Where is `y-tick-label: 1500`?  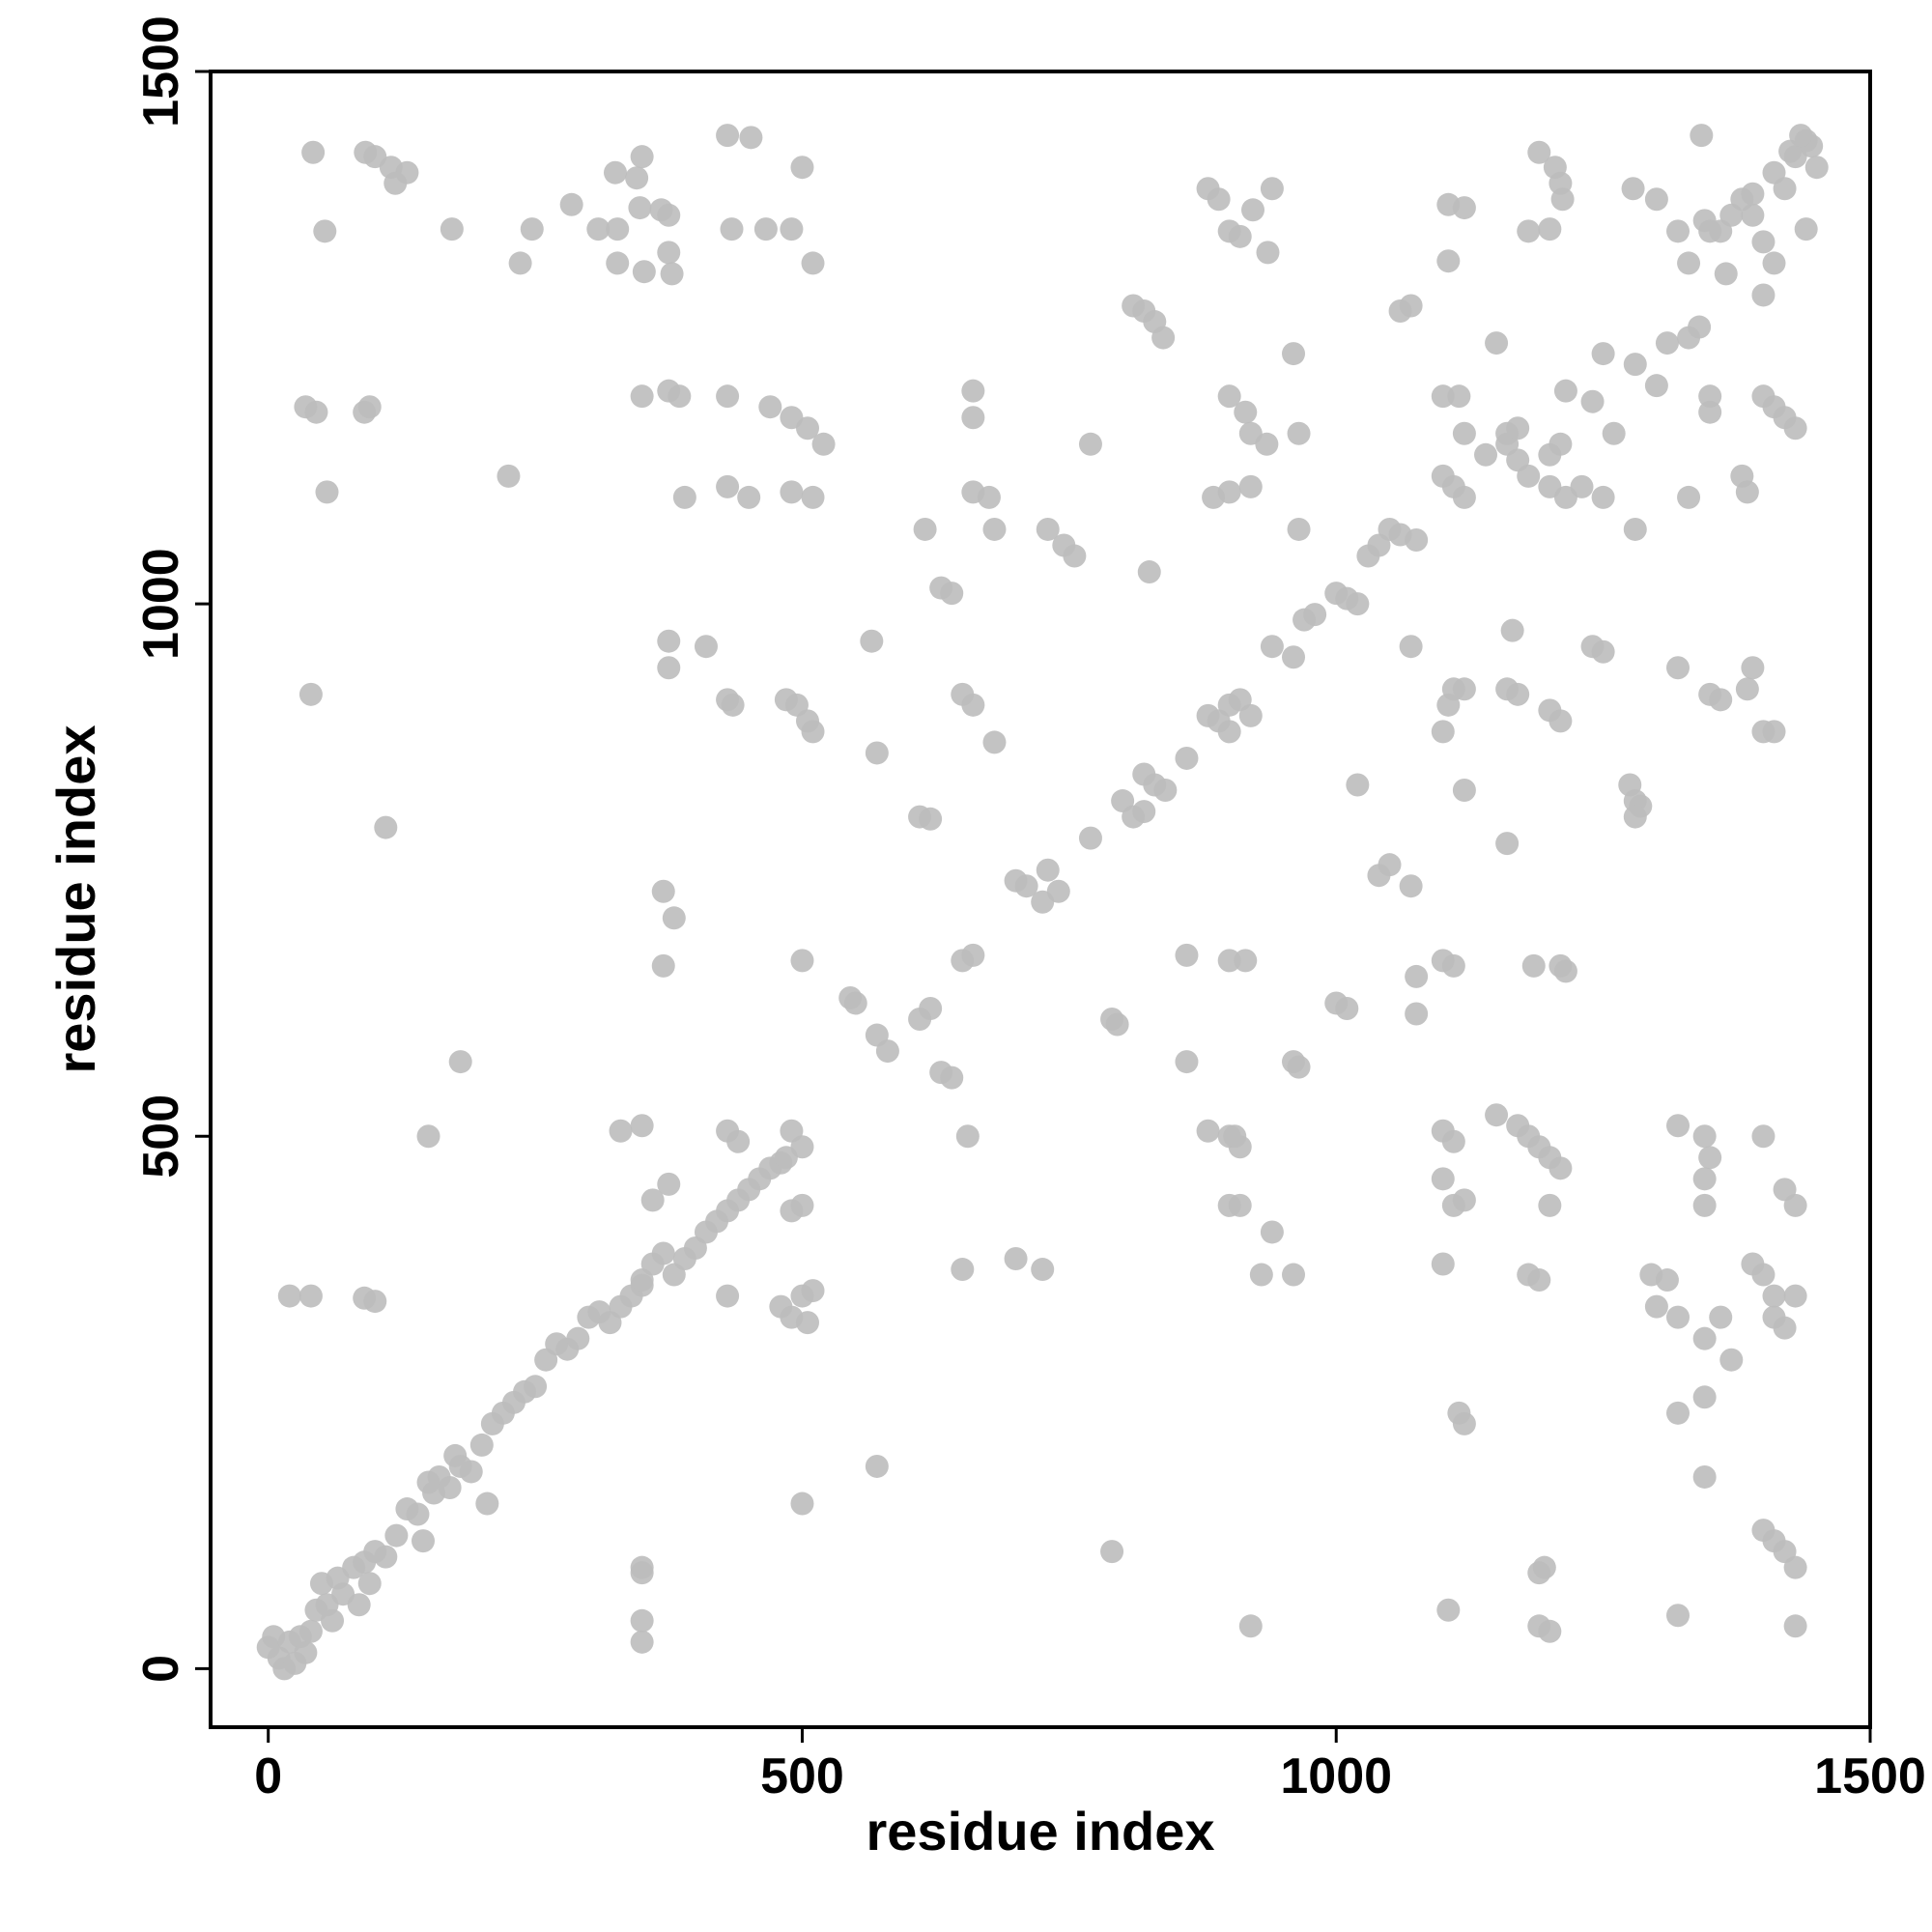
y-tick-label: 1500 is located at coordinates (161, 71).